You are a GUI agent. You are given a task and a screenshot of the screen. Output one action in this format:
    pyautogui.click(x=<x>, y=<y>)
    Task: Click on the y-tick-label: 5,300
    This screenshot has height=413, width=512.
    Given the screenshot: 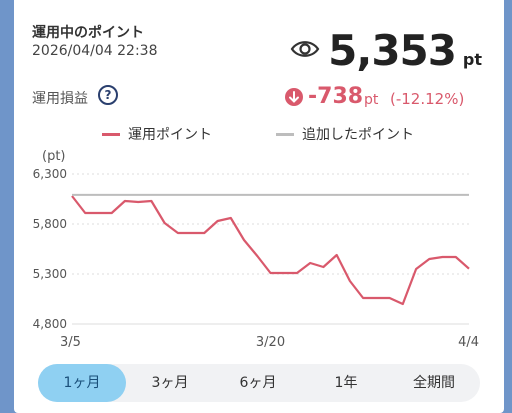 What is the action you would take?
    pyautogui.click(x=50, y=274)
    